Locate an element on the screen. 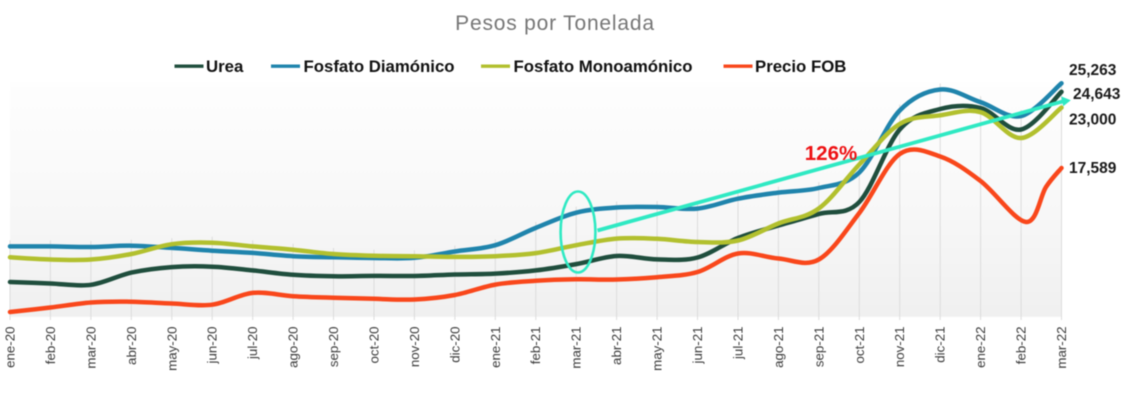  svg-text: feb-20 is located at coordinates (50, 346).